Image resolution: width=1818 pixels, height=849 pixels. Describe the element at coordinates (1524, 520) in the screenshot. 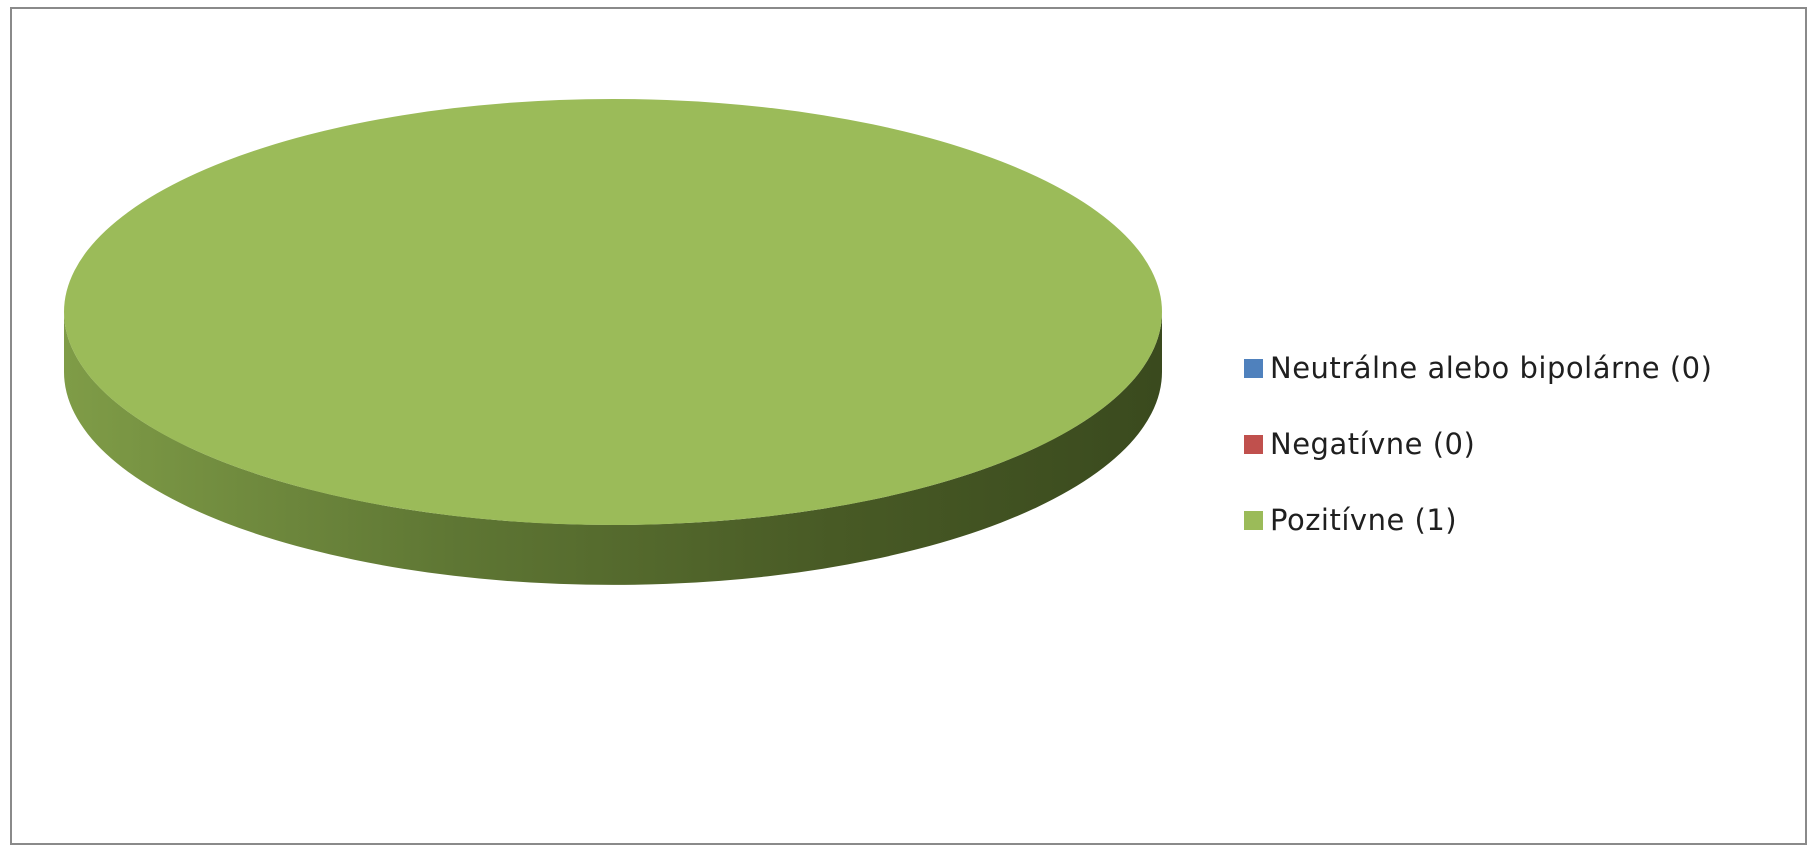

I see `legend-item-positive: Pozitívne (1)` at that location.